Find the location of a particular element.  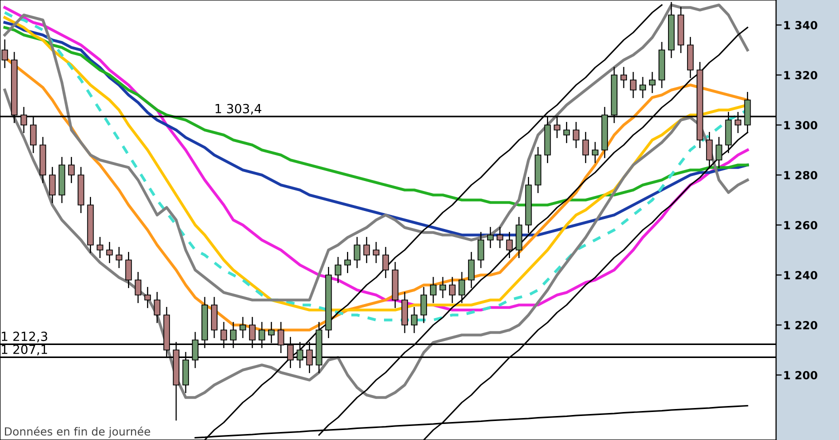

y-tick-label: 1 220 is located at coordinates (801, 325).